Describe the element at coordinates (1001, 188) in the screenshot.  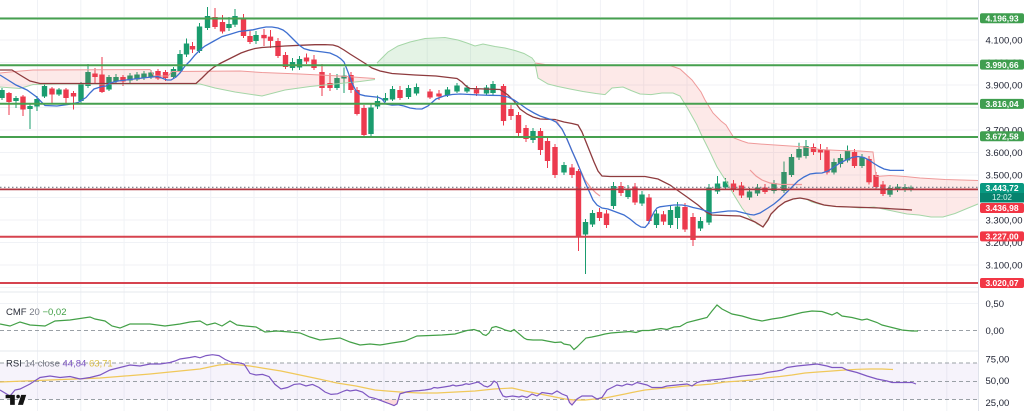
I see `svg-text: 3.443,72` at that location.